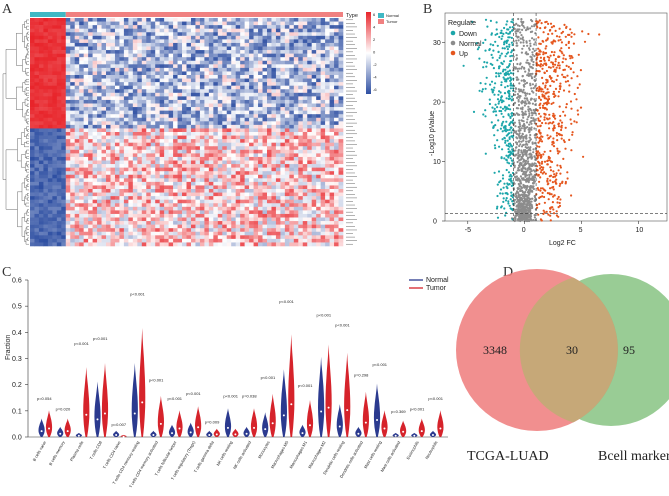 This screenshot has height=496, width=669. Describe the element at coordinates (375, 89) in the screenshot. I see `color-scale-tick: -6` at that location.